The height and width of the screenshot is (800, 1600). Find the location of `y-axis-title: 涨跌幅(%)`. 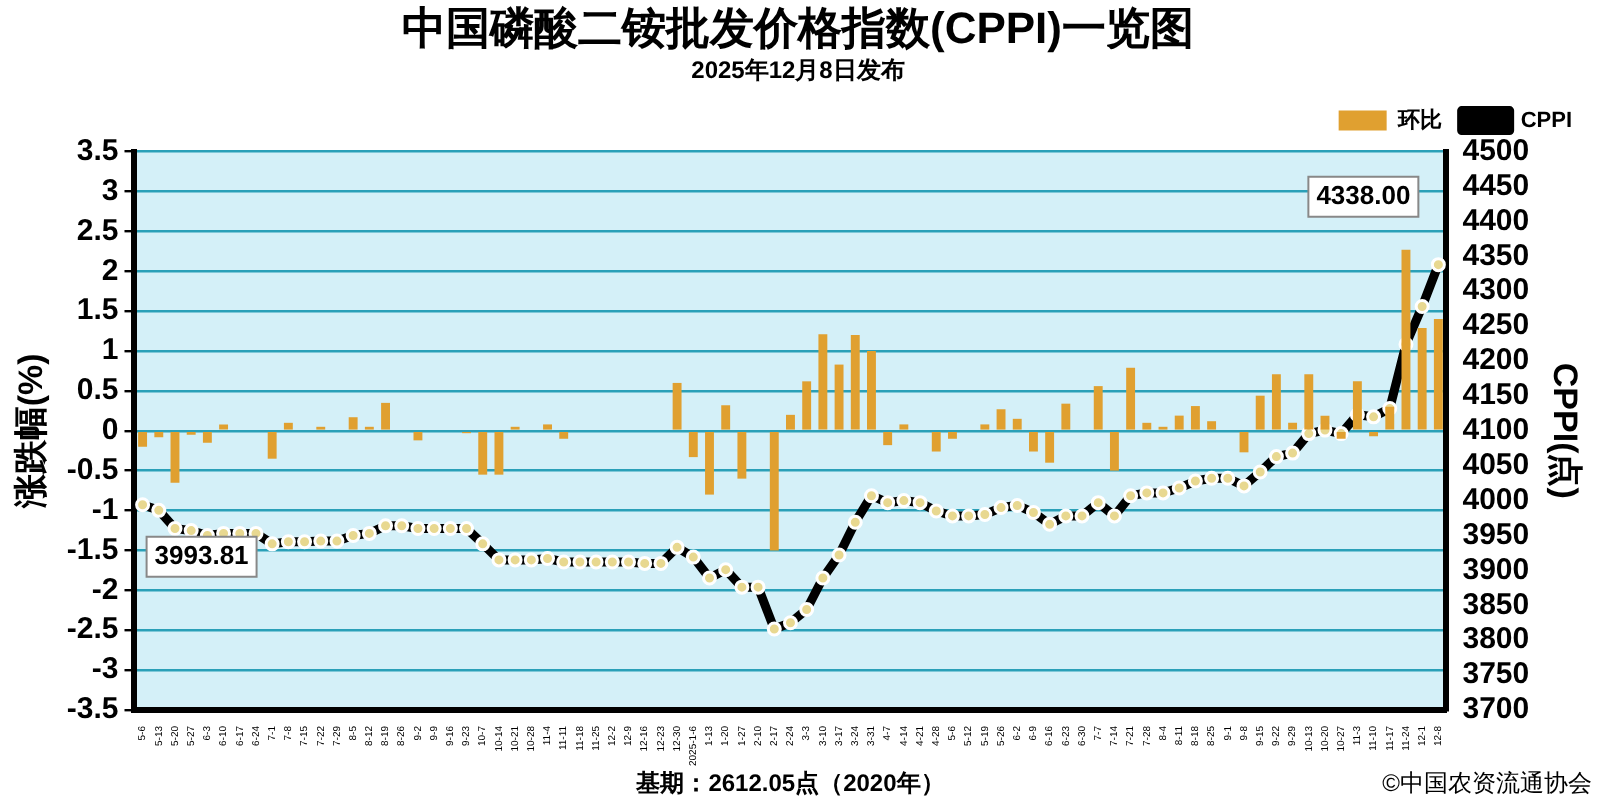

y-axis-title: 涨跌幅(%) is located at coordinates (30, 432).